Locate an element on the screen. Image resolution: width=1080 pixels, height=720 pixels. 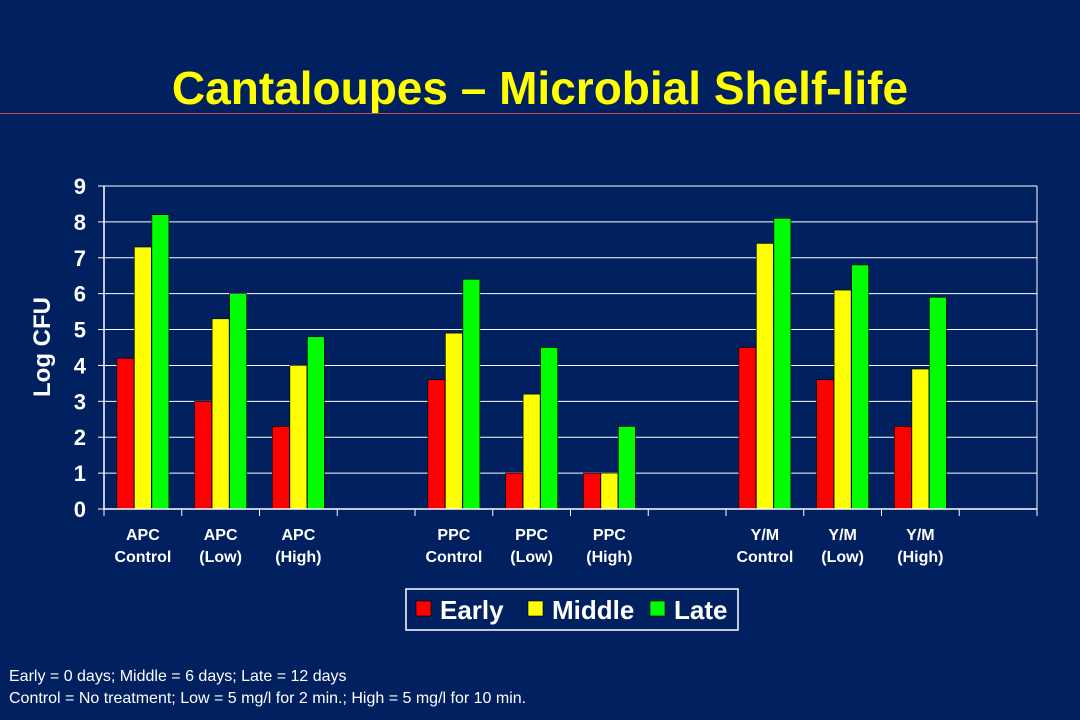
y-tick-label: 4 is located at coordinates (80, 365).